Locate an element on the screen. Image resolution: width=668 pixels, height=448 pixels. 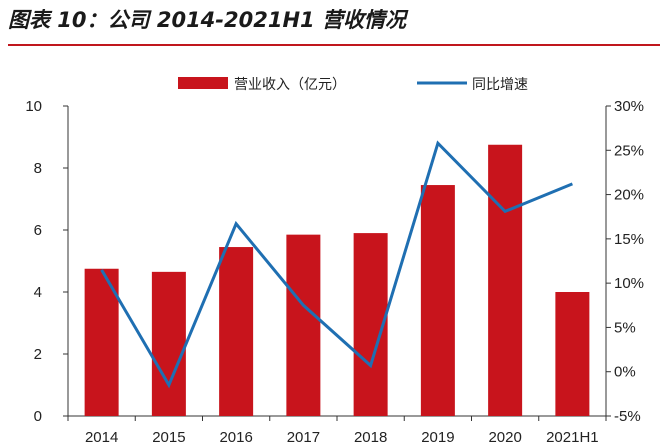
right-tick-label: 0% is located at coordinates (625, 372).